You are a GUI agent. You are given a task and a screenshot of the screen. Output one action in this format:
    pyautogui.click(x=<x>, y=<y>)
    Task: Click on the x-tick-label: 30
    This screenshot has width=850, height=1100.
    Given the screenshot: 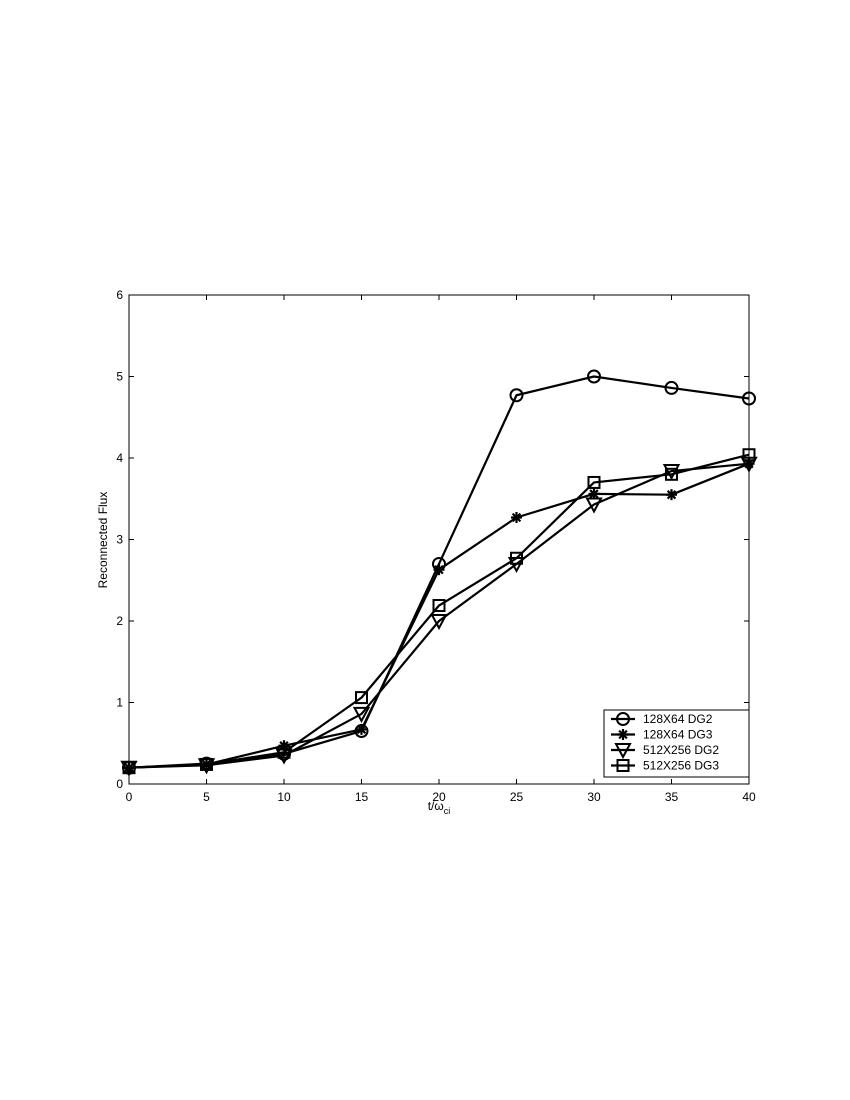 What is the action you would take?
    pyautogui.click(x=594, y=797)
    